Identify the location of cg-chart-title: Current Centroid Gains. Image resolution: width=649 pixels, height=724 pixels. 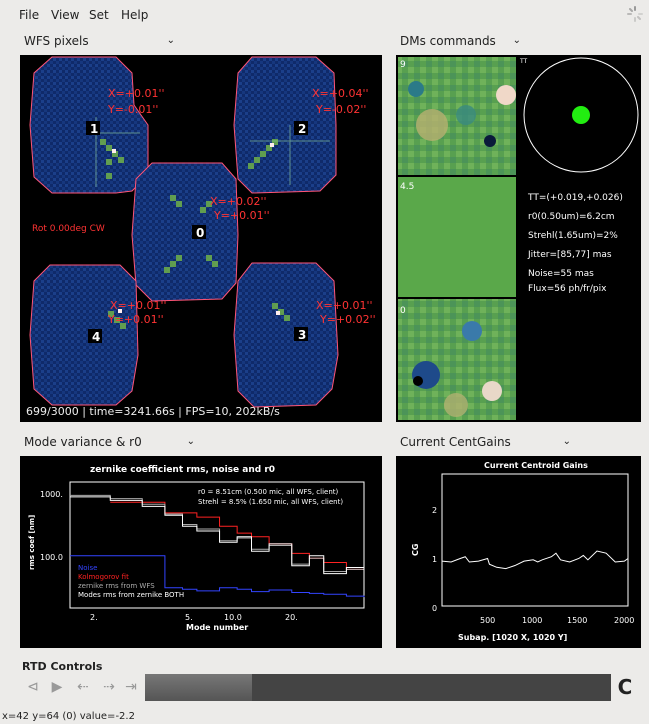
(536, 465).